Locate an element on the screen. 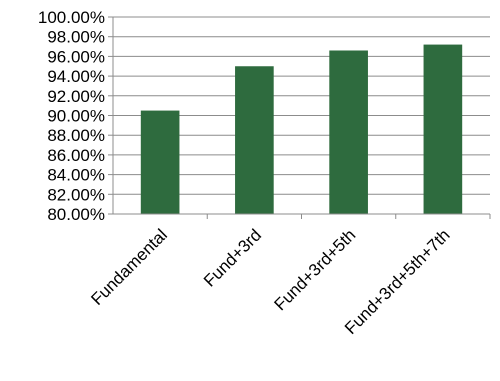  x-category-label: Fundamental is located at coordinates (129, 267).